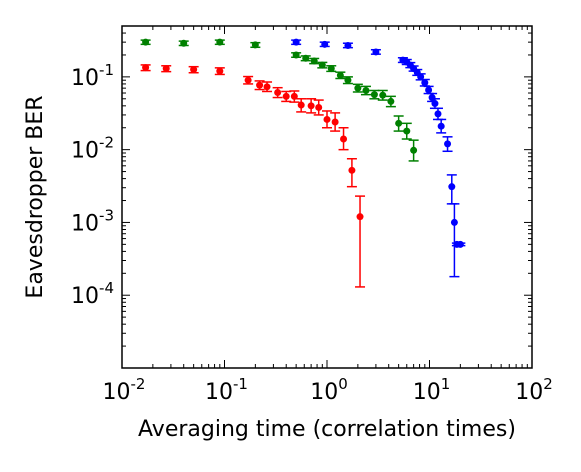 Image resolution: width=581 pixels, height=472 pixels. I want to click on x-tick-label: 10⁻², so click(124, 390).